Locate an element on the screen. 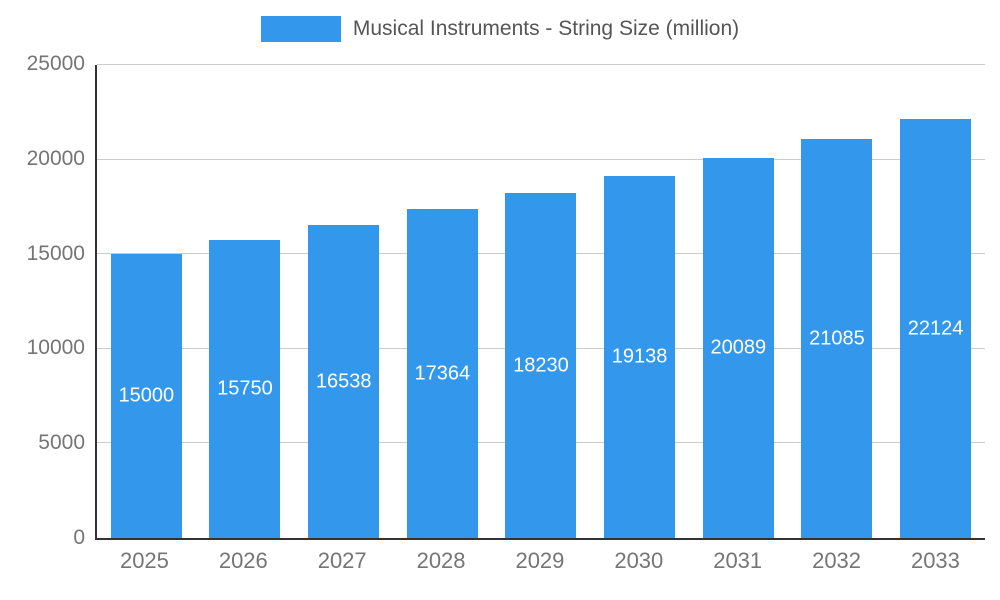 The image size is (1000, 600). x-tick-label: 2029 is located at coordinates (540, 560).